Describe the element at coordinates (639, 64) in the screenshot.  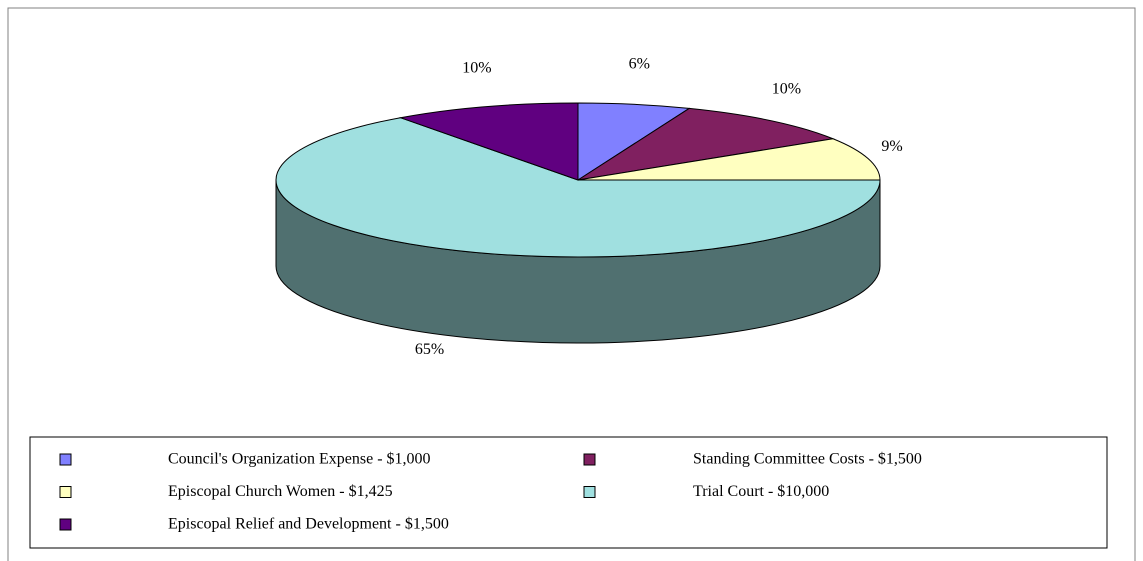
I see `data-label: 6%` at that location.